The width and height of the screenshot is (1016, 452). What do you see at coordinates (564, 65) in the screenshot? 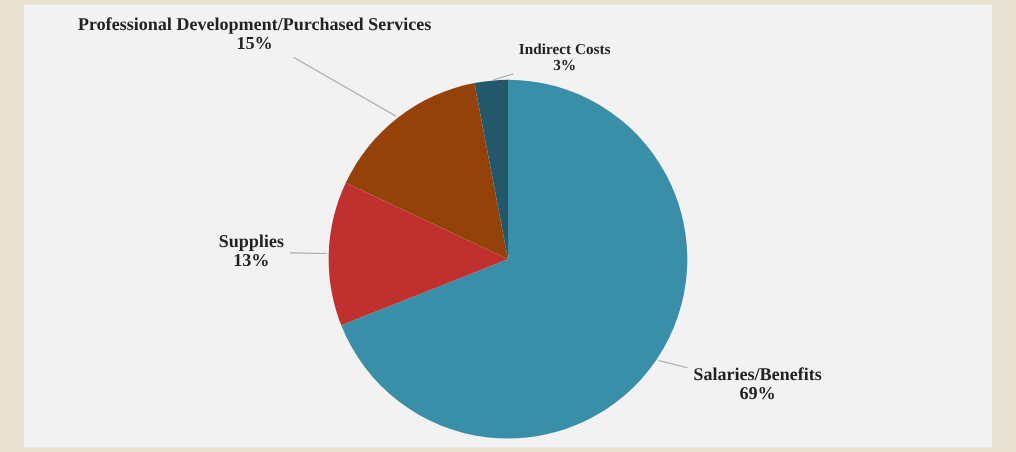
I see `data-label: 3%` at bounding box center [564, 65].